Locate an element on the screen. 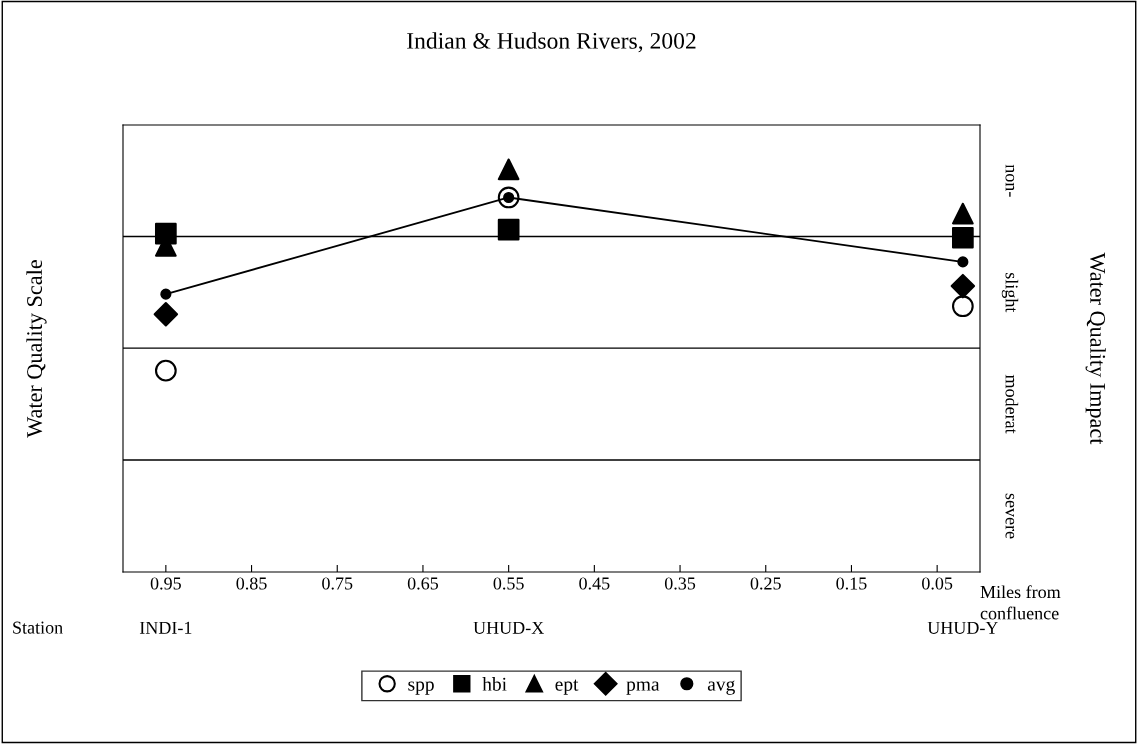  text: INDI-1 is located at coordinates (165, 627).